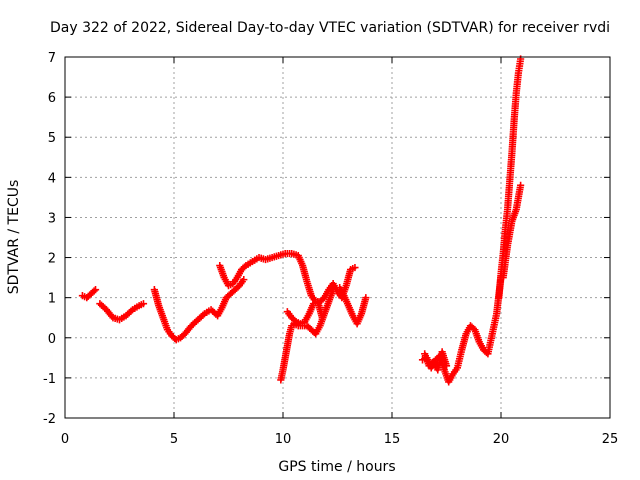  Describe the element at coordinates (52, 259) in the screenshot. I see `y-tick-label: 2` at that location.